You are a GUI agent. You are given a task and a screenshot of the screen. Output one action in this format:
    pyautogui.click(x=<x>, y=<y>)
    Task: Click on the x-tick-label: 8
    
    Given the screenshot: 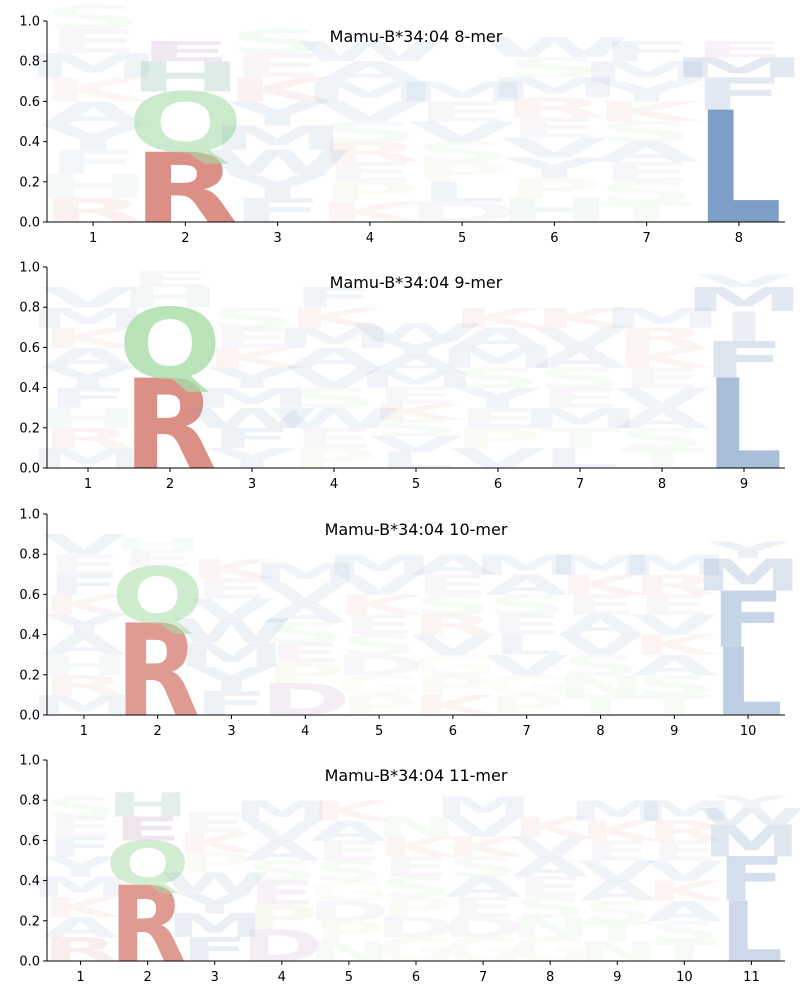 What is the action you would take?
    pyautogui.click(x=662, y=484)
    